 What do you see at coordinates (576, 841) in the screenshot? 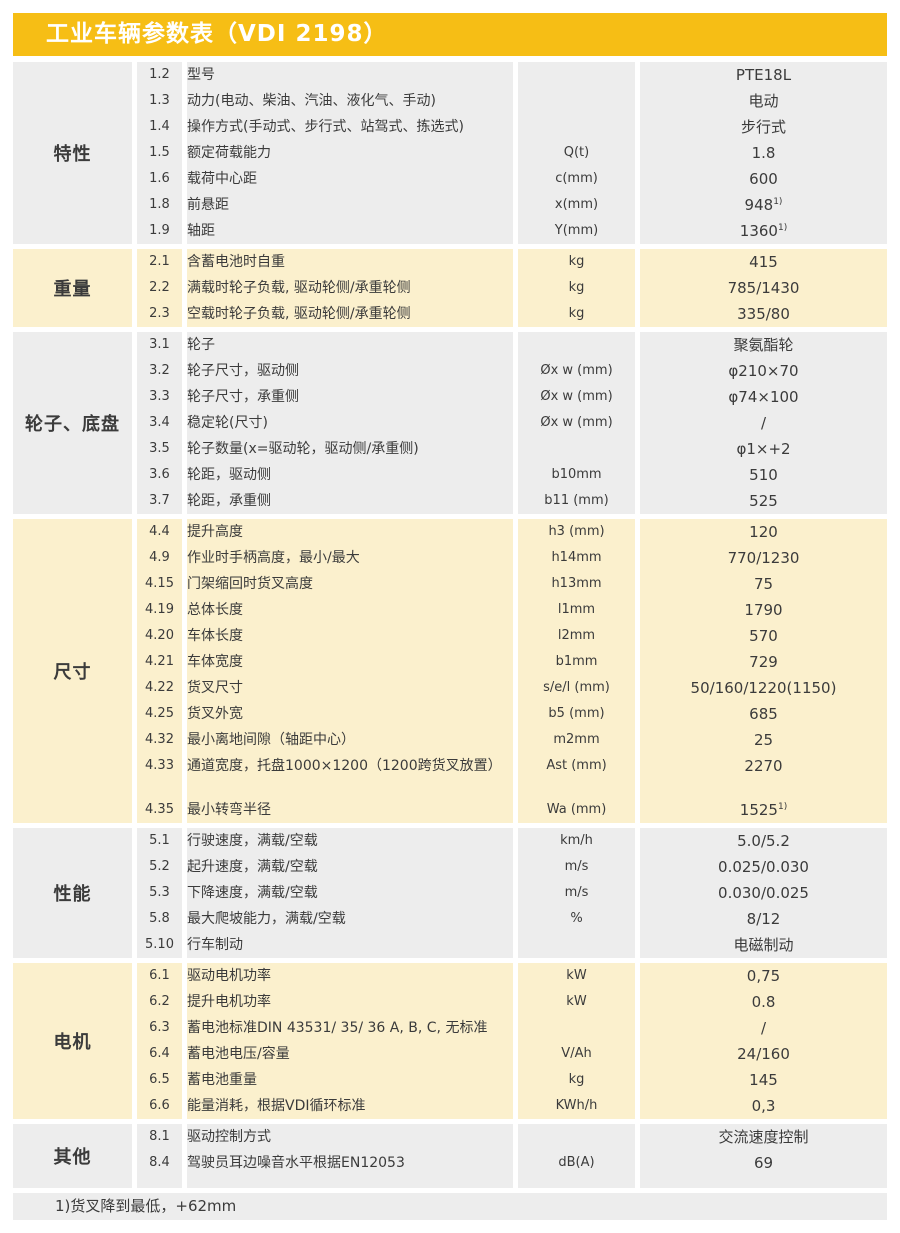
I see `row-unit: km/h` at bounding box center [576, 841].